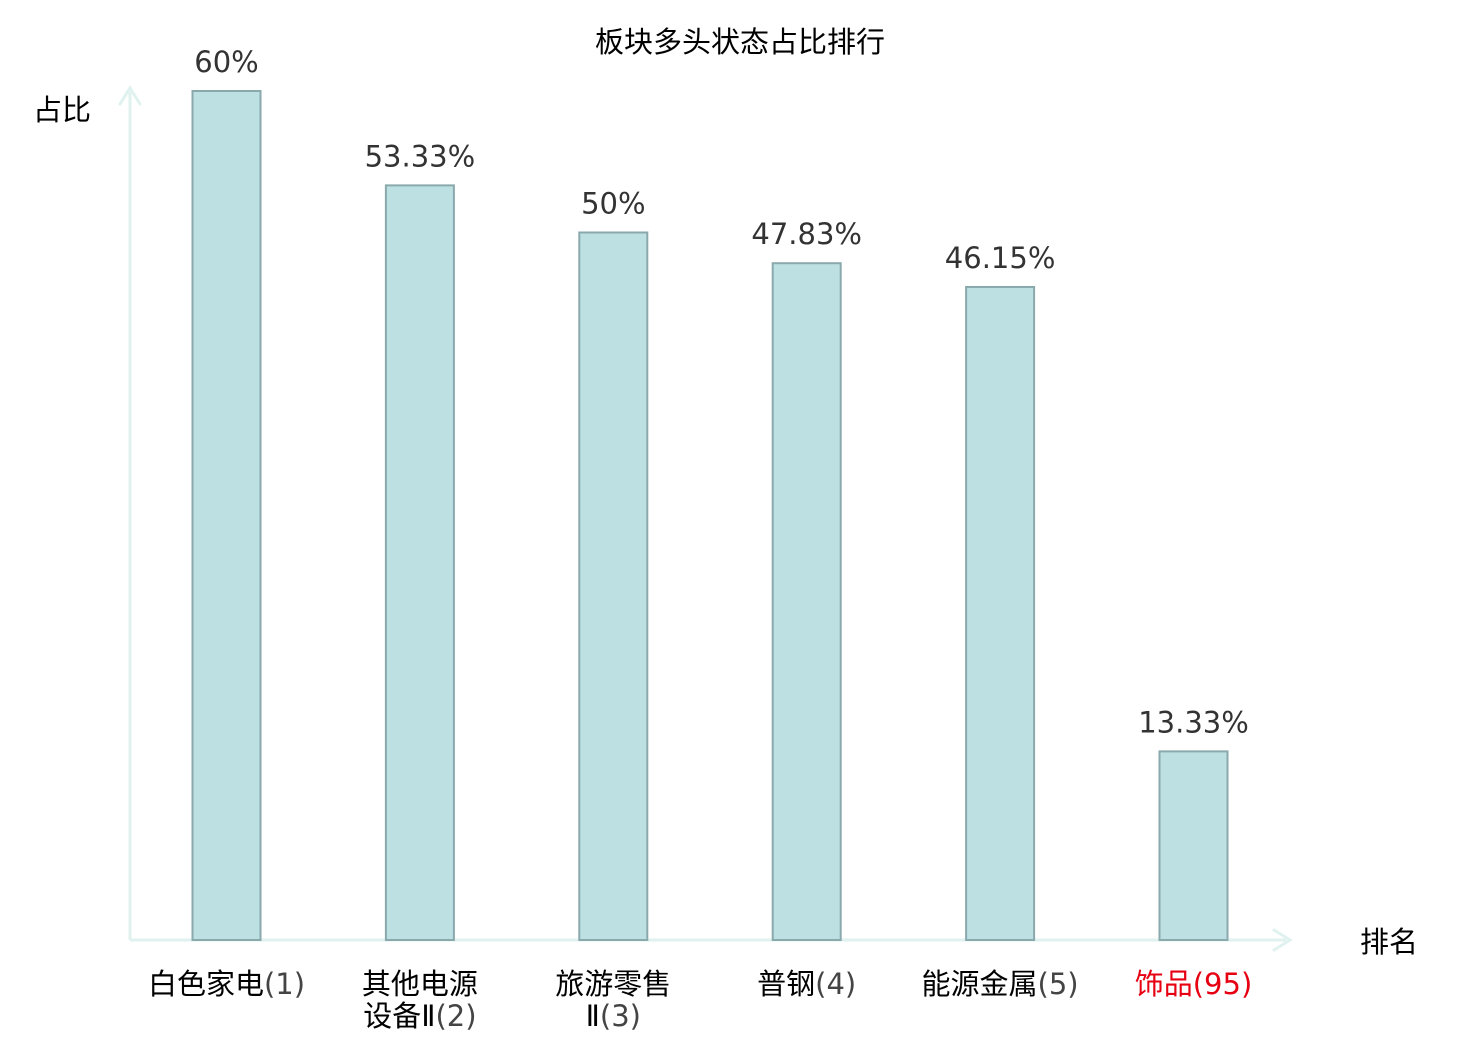  I want to click on value-label: 13.33%, so click(1193, 722).